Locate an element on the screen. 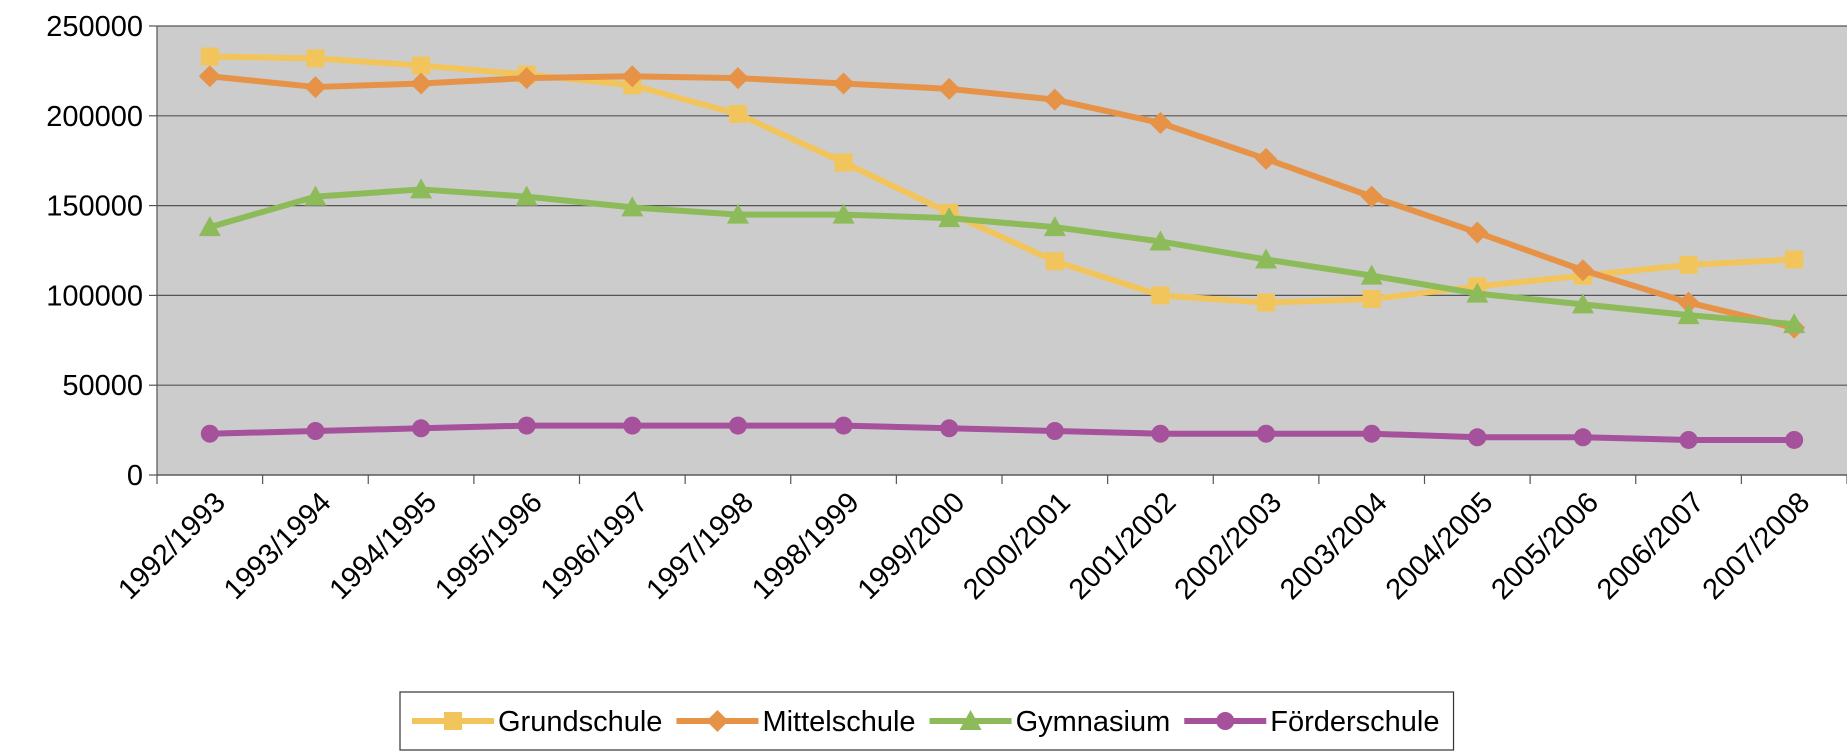 Image resolution: width=1847 pixels, height=756 pixels. y-tick-label: 50000 is located at coordinates (102, 386).